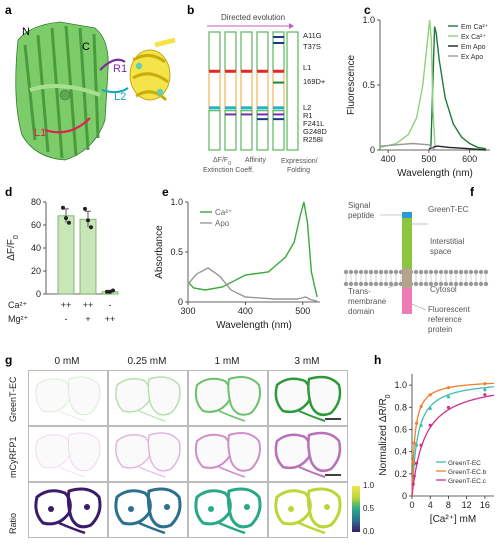 The width and height of the screenshot is (500, 549). I want to click on label-trans: Trans-, so click(359, 291).